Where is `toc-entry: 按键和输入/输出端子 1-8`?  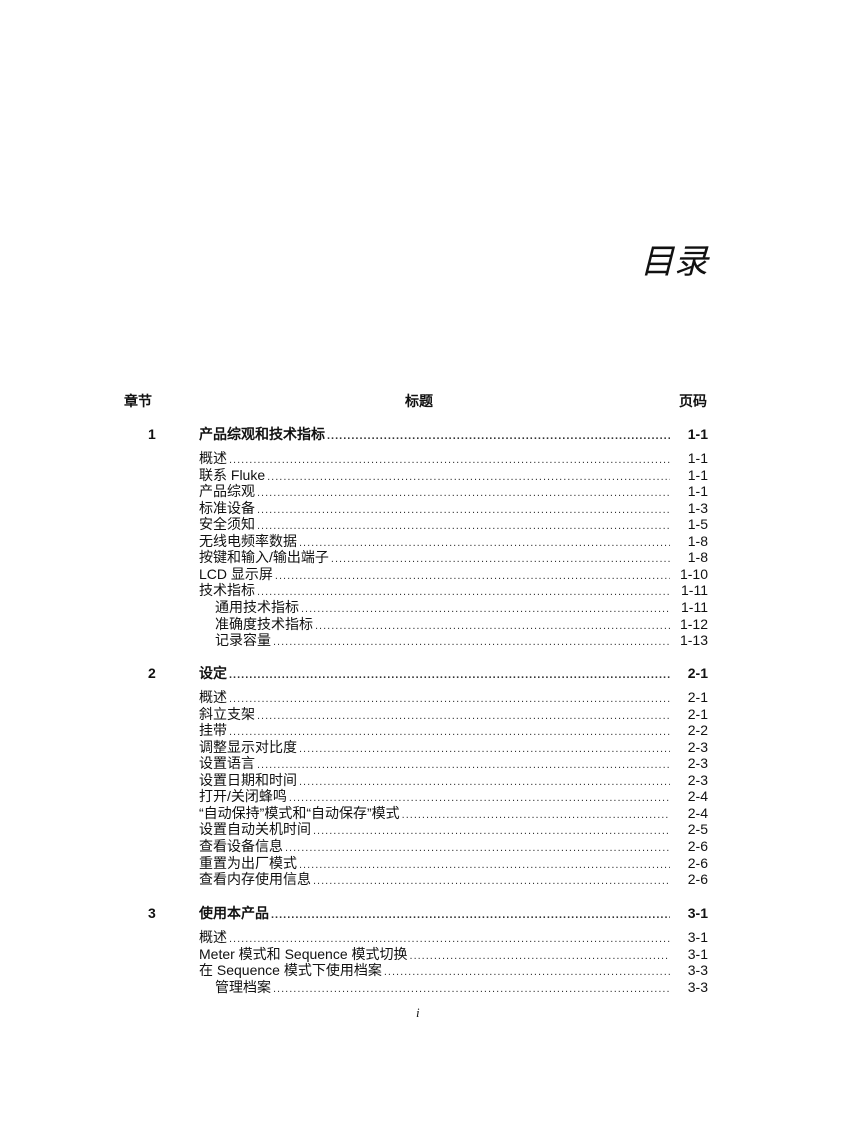 toc-entry: 按键和输入/输出端子 1-8 is located at coordinates (453, 557).